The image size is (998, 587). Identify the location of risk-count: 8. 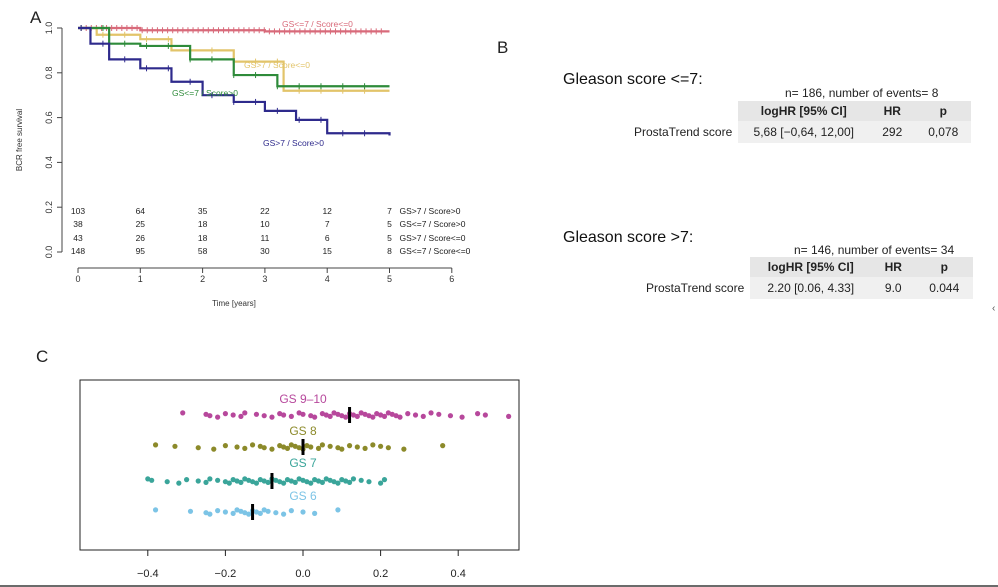
(389, 251).